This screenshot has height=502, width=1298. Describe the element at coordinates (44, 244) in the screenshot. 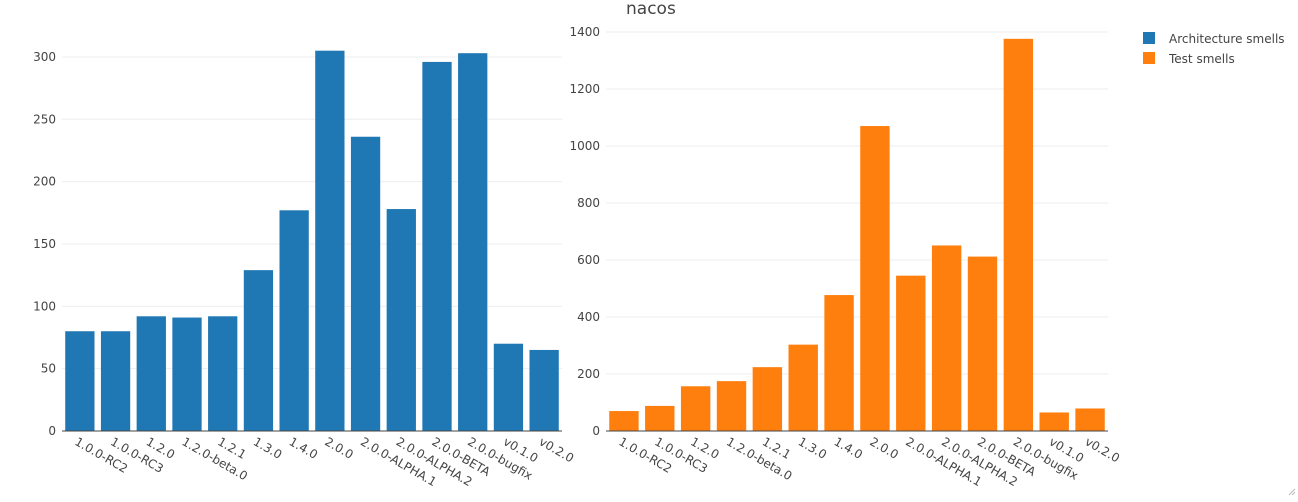

I see `y-tick-label: 150` at that location.